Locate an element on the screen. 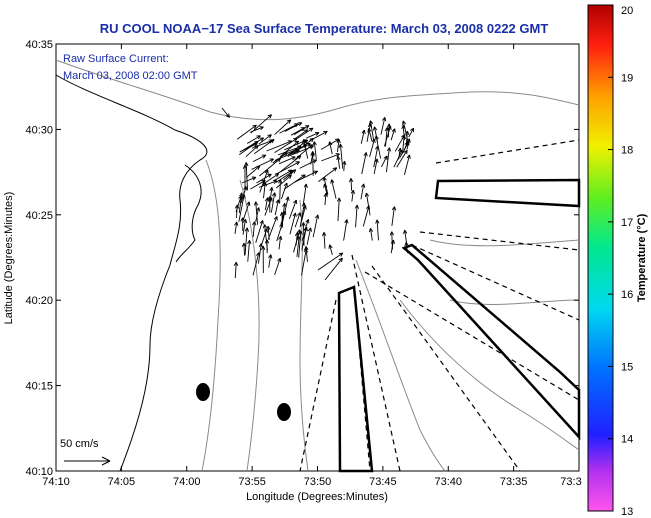 This screenshot has height=518, width=651. x-tick-label: 73:55 is located at coordinates (252, 482).